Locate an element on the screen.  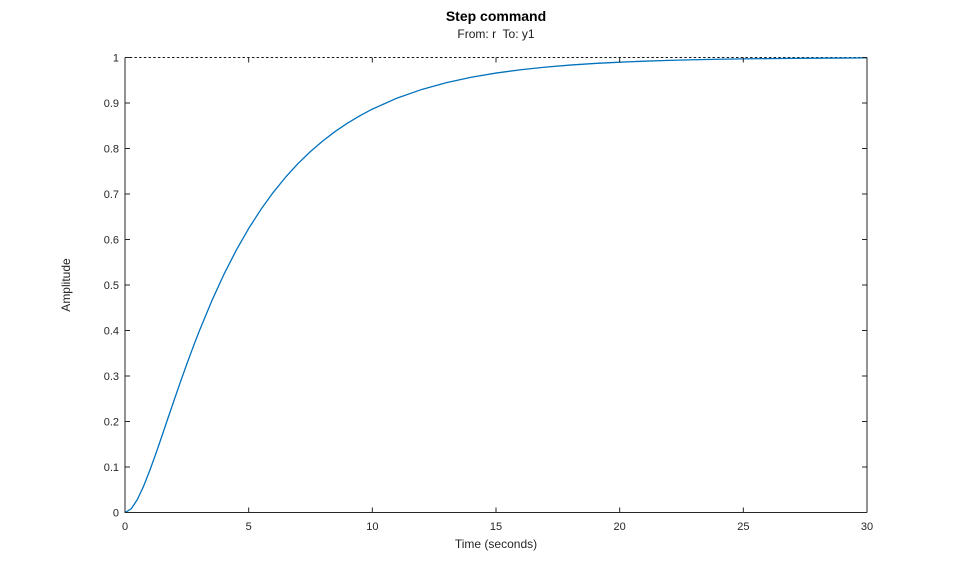
y-tick-label: 0.1 is located at coordinates (111, 468).